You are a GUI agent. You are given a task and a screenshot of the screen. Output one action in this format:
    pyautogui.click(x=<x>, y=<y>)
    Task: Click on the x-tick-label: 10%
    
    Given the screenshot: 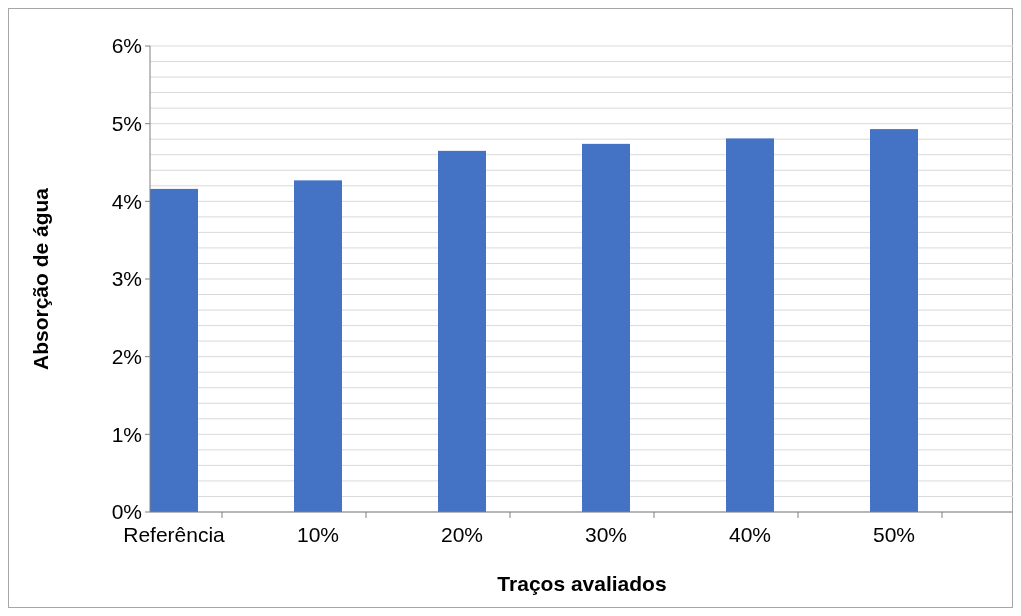 What is the action you would take?
    pyautogui.click(x=318, y=534)
    